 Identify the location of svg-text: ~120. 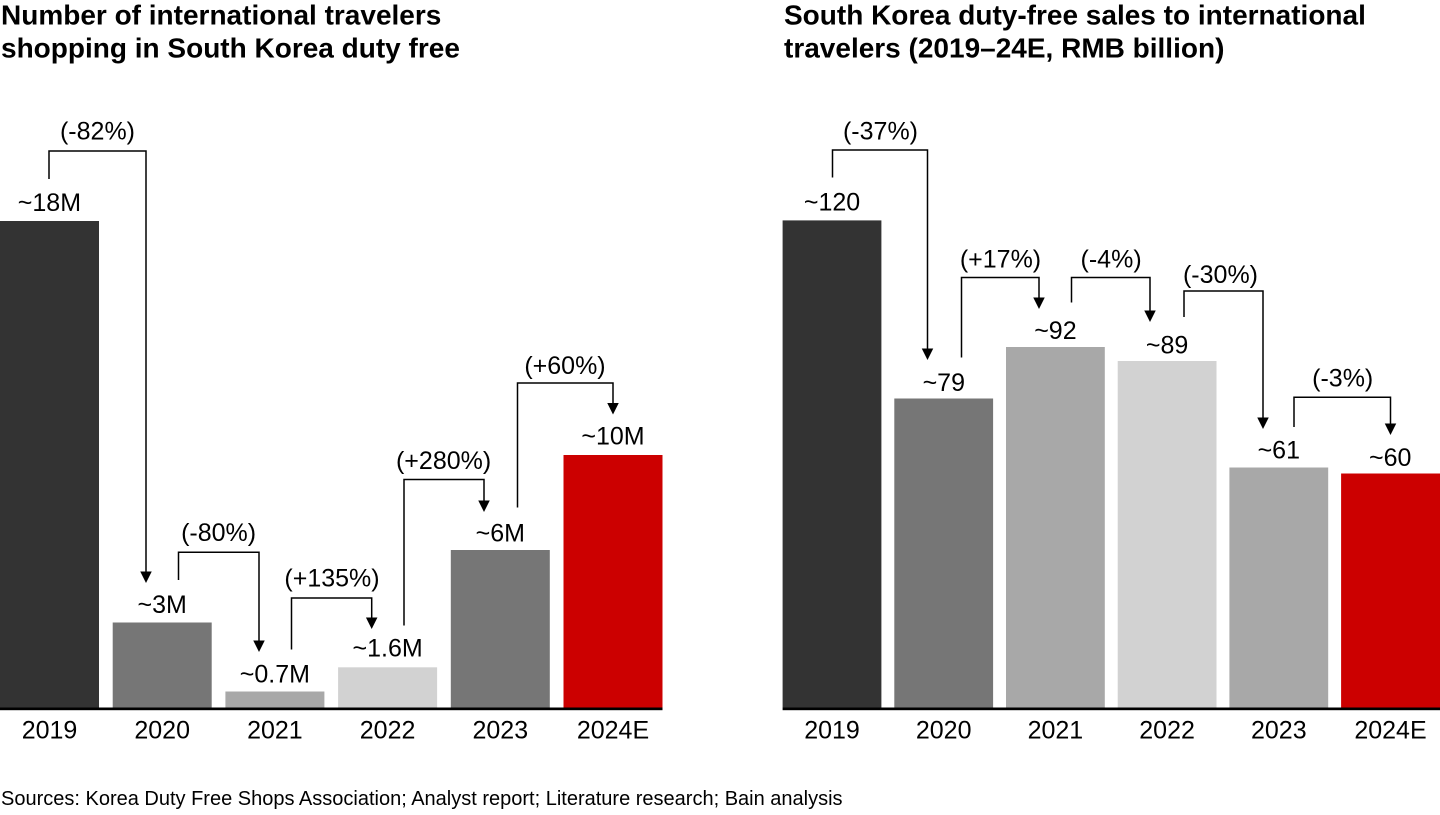
(832, 203).